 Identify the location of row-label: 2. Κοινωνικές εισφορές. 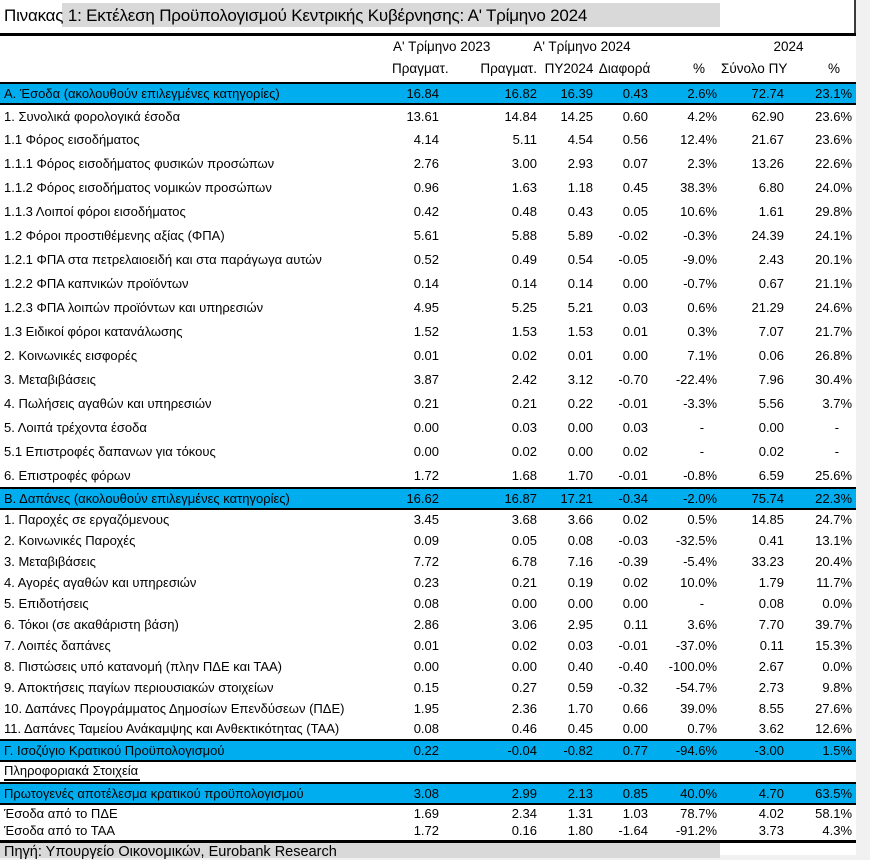
(71, 355).